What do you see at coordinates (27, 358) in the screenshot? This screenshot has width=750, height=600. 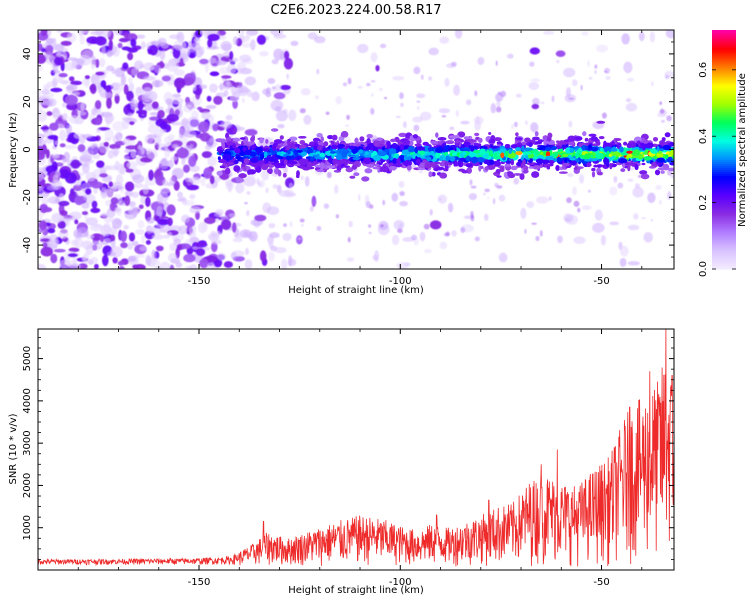 I see `snr-y-tick-label: 5000` at bounding box center [27, 358].